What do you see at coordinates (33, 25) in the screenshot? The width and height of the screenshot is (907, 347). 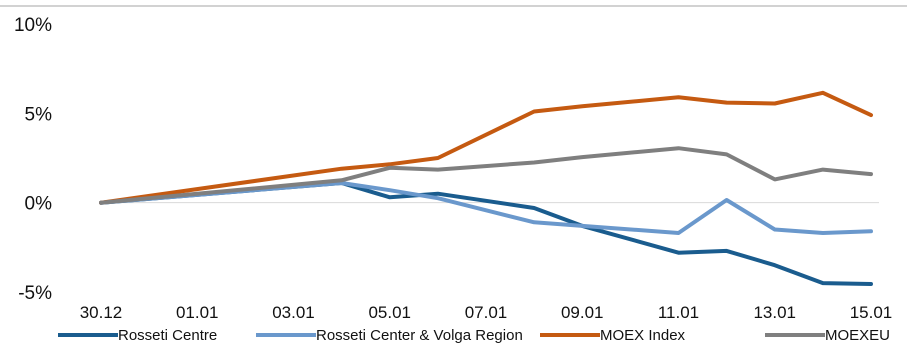 I see `y-tick-label: 10%` at bounding box center [33, 25].